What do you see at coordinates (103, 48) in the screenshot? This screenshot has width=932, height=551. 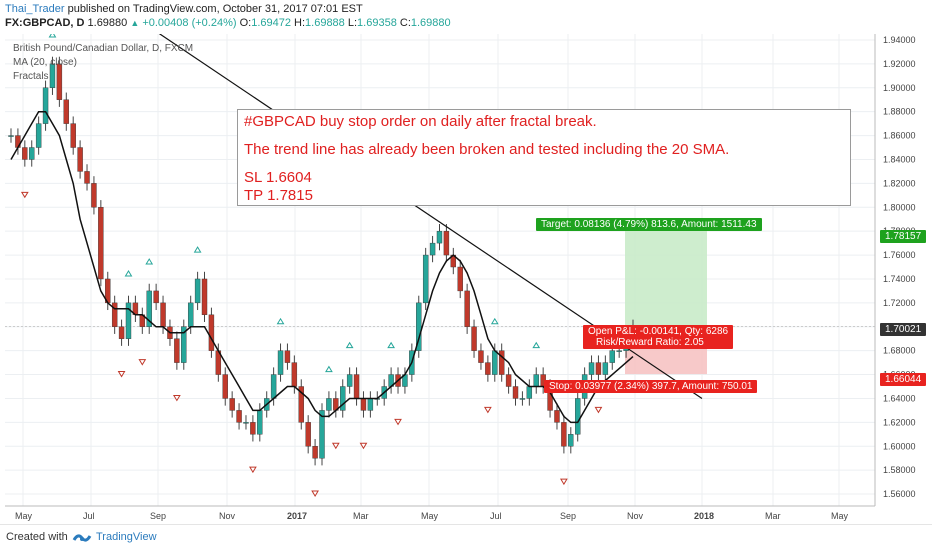 I see `legend-title: British Pound/Canadian Dollar, D, FXCM` at bounding box center [103, 48].